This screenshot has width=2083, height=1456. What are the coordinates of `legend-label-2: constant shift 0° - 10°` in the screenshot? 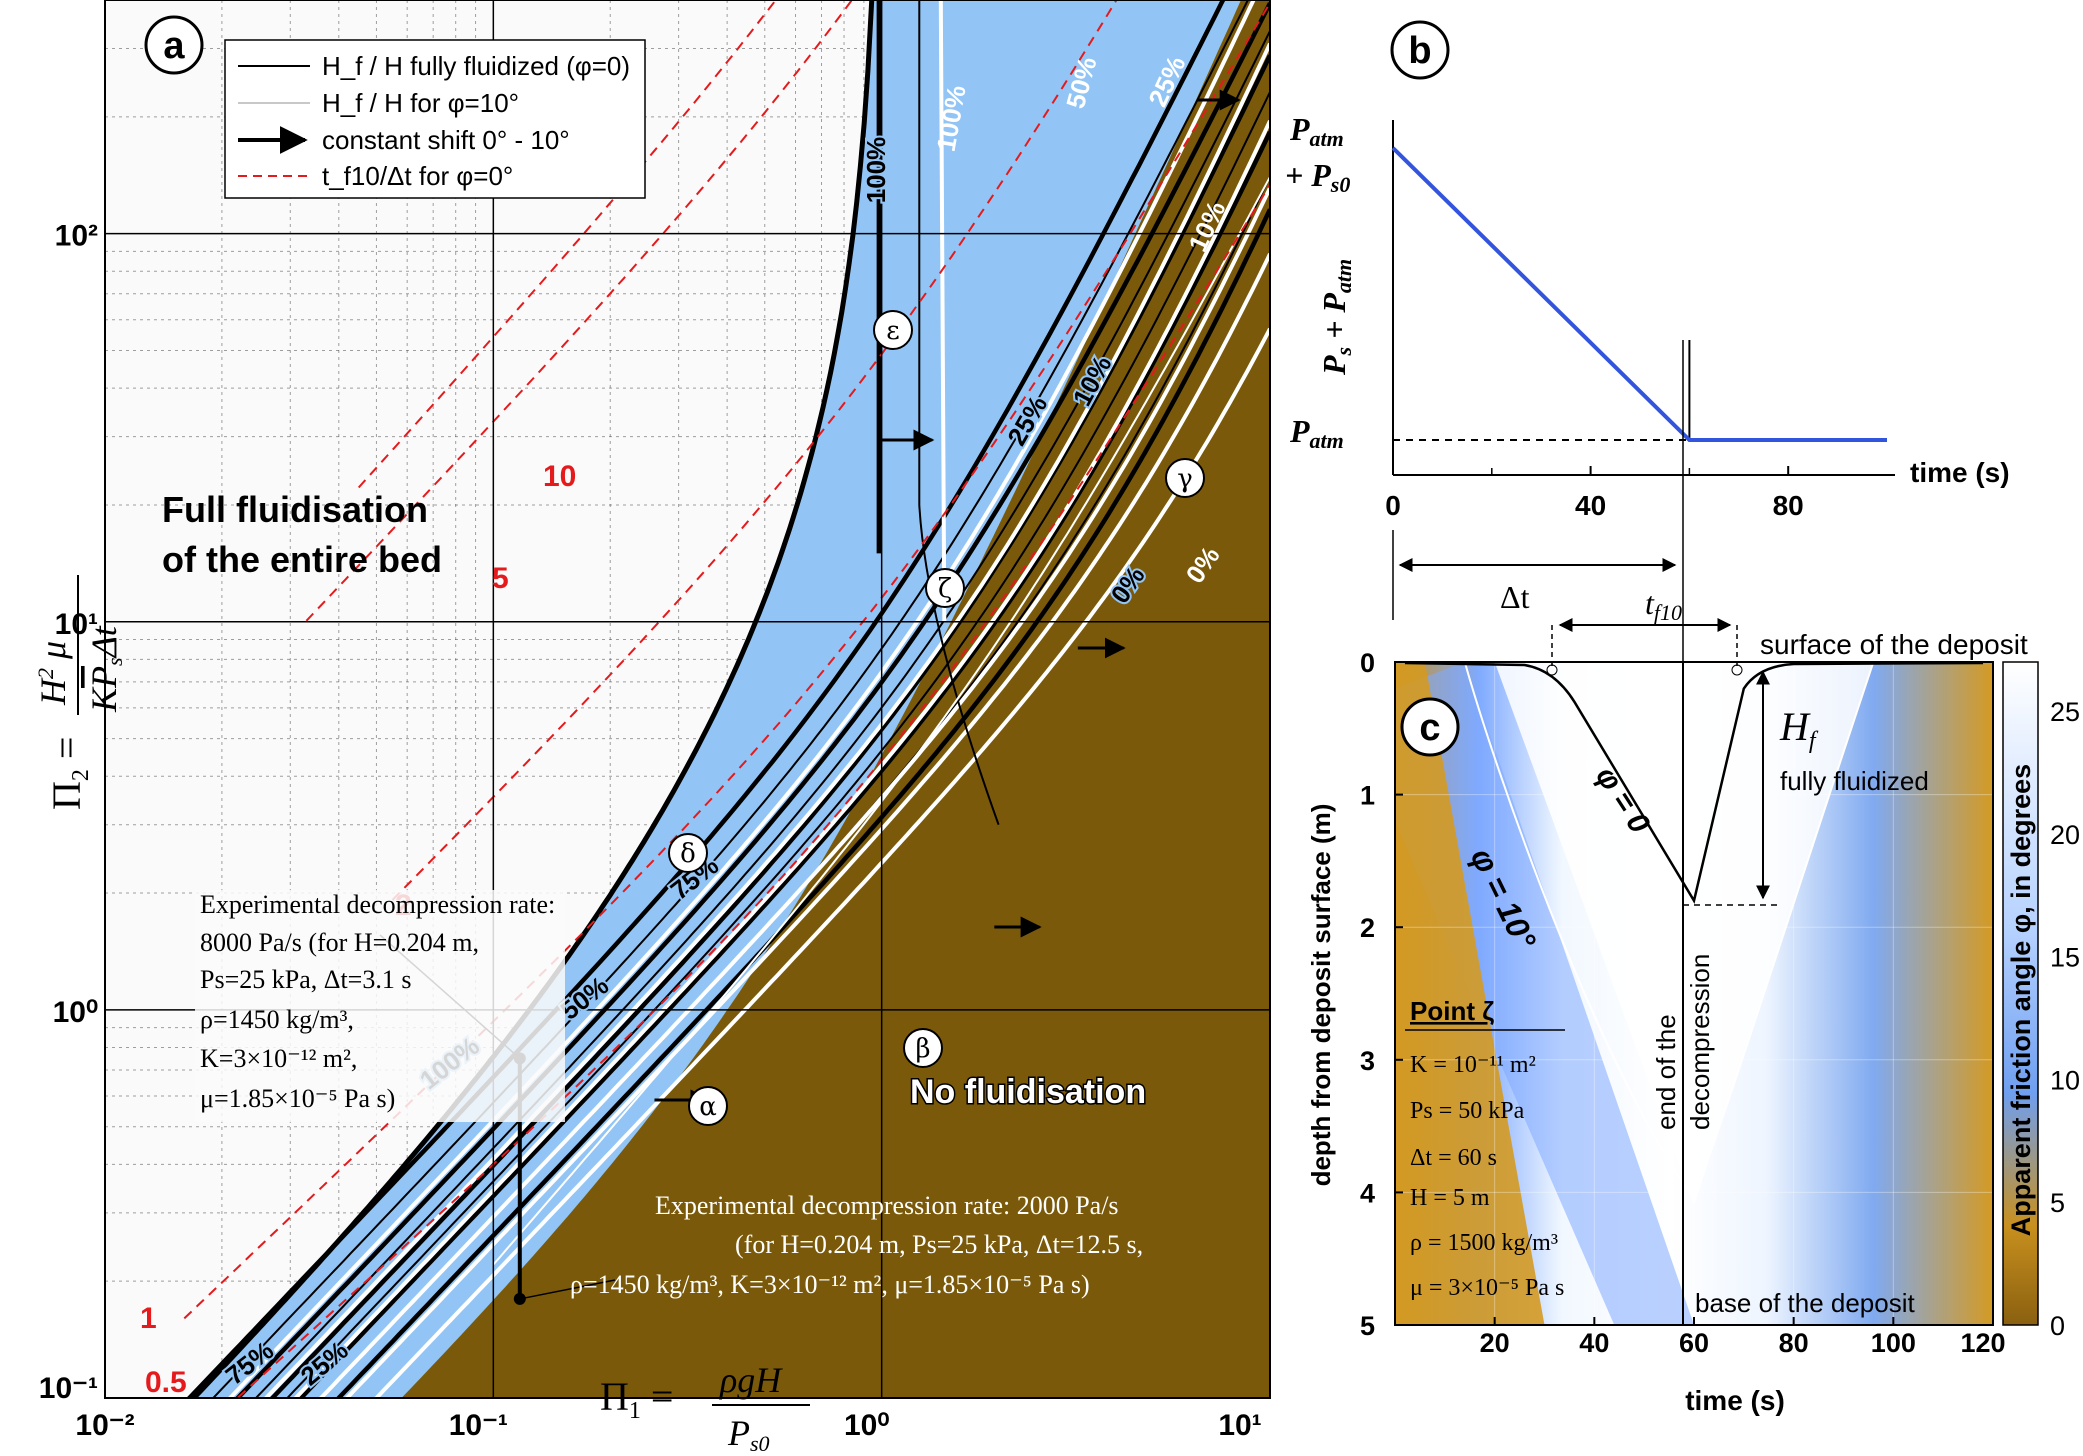 It's located at (446, 140).